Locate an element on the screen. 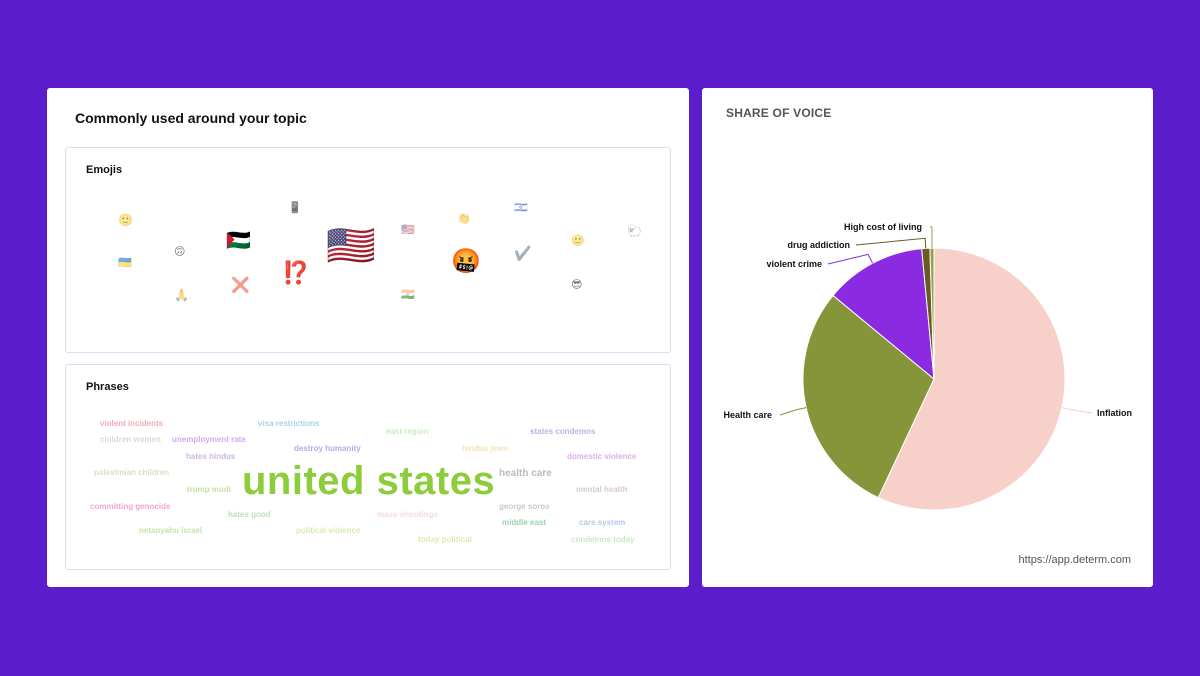 The image size is (1200, 676). phrase-item: mass shootings is located at coordinates (407, 514).